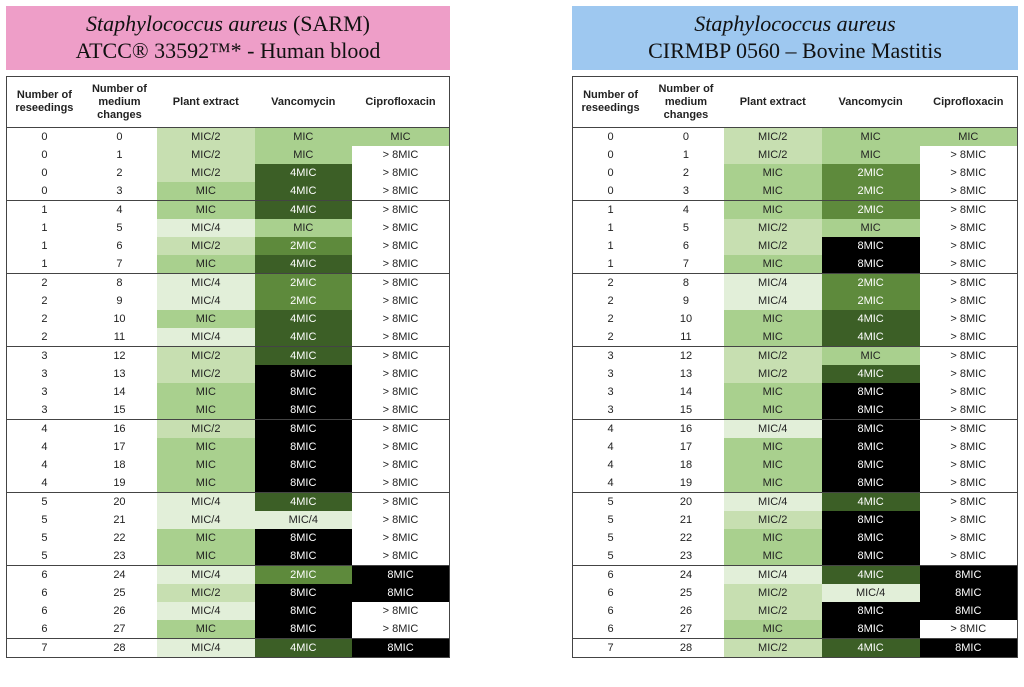  What do you see at coordinates (686, 574) in the screenshot?
I see `cell-medium-changes: 24` at bounding box center [686, 574].